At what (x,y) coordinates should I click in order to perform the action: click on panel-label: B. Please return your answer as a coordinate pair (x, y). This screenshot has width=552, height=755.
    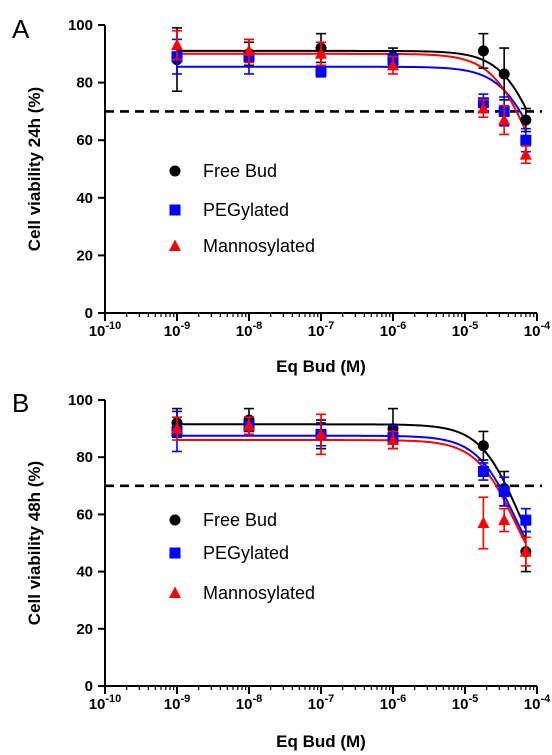
    Looking at the image, I should click on (20, 403).